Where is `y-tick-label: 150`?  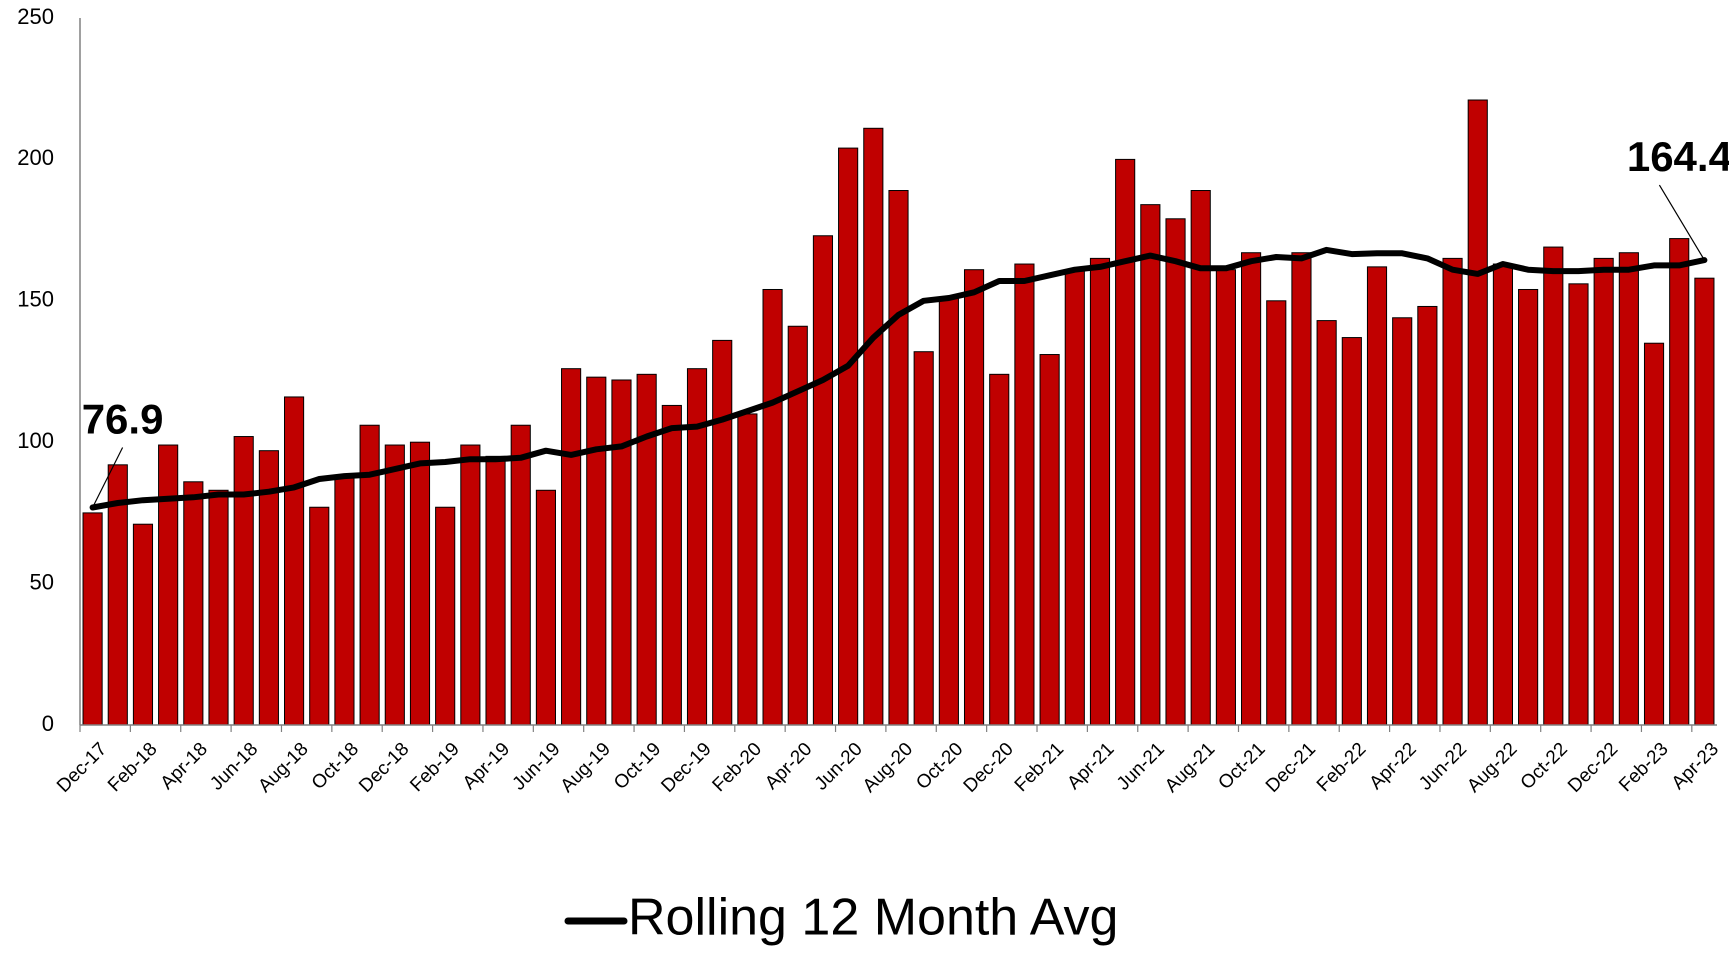 y-tick-label: 150 is located at coordinates (35, 299).